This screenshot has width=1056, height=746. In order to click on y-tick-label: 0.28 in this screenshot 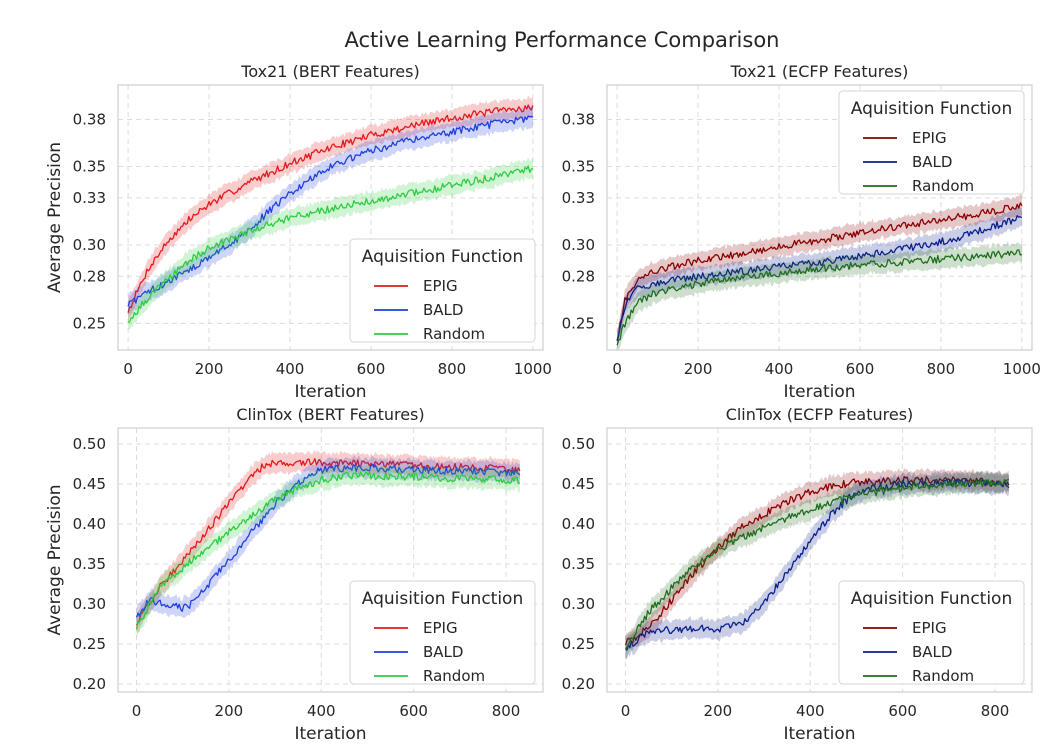, I will do `click(89, 276)`.